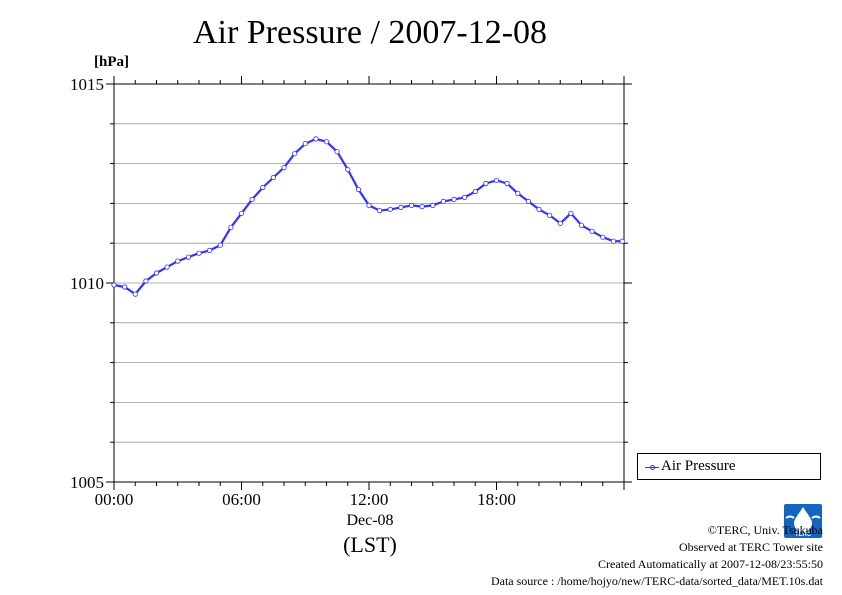 Image resolution: width=842 pixels, height=595 pixels. I want to click on x-tick-label: 18:00, so click(496, 499).